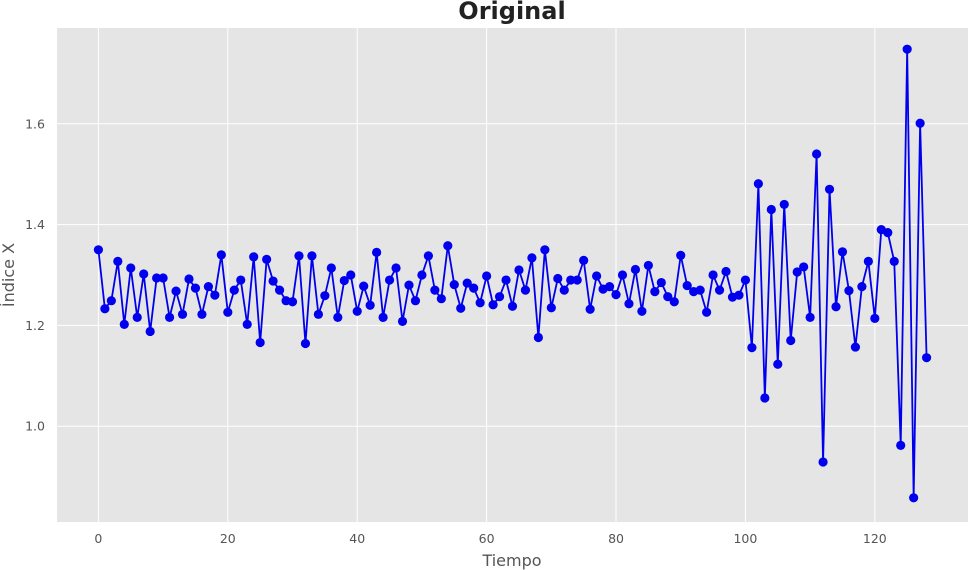 This screenshot has width=969, height=570. I want to click on x-tick-label: 40, so click(357, 538).